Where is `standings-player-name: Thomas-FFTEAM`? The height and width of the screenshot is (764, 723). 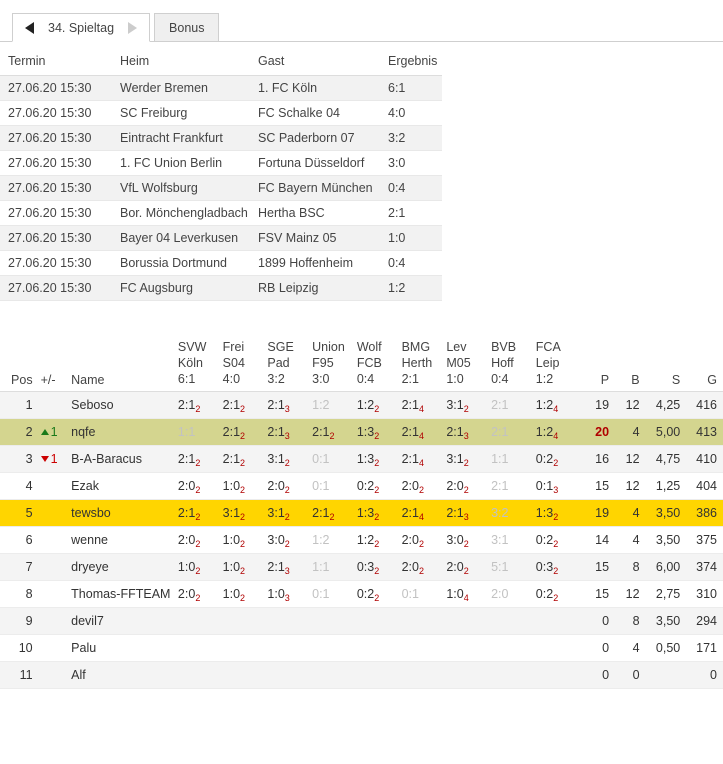
standings-player-name: Thomas-FFTEAM is located at coordinates (124, 594).